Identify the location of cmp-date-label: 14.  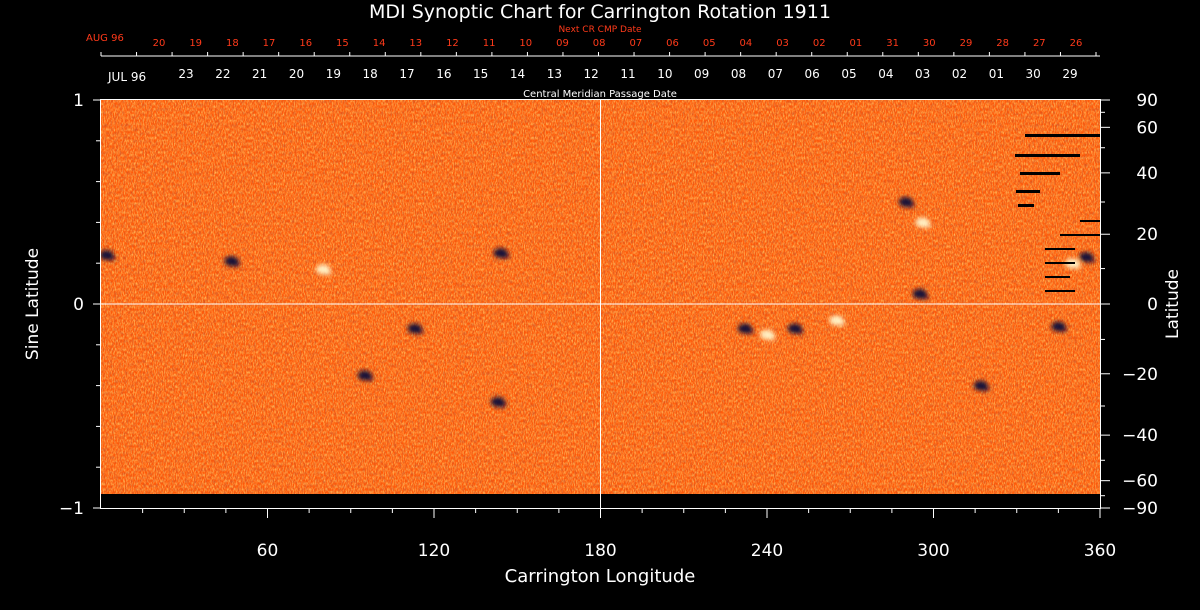
(517, 74).